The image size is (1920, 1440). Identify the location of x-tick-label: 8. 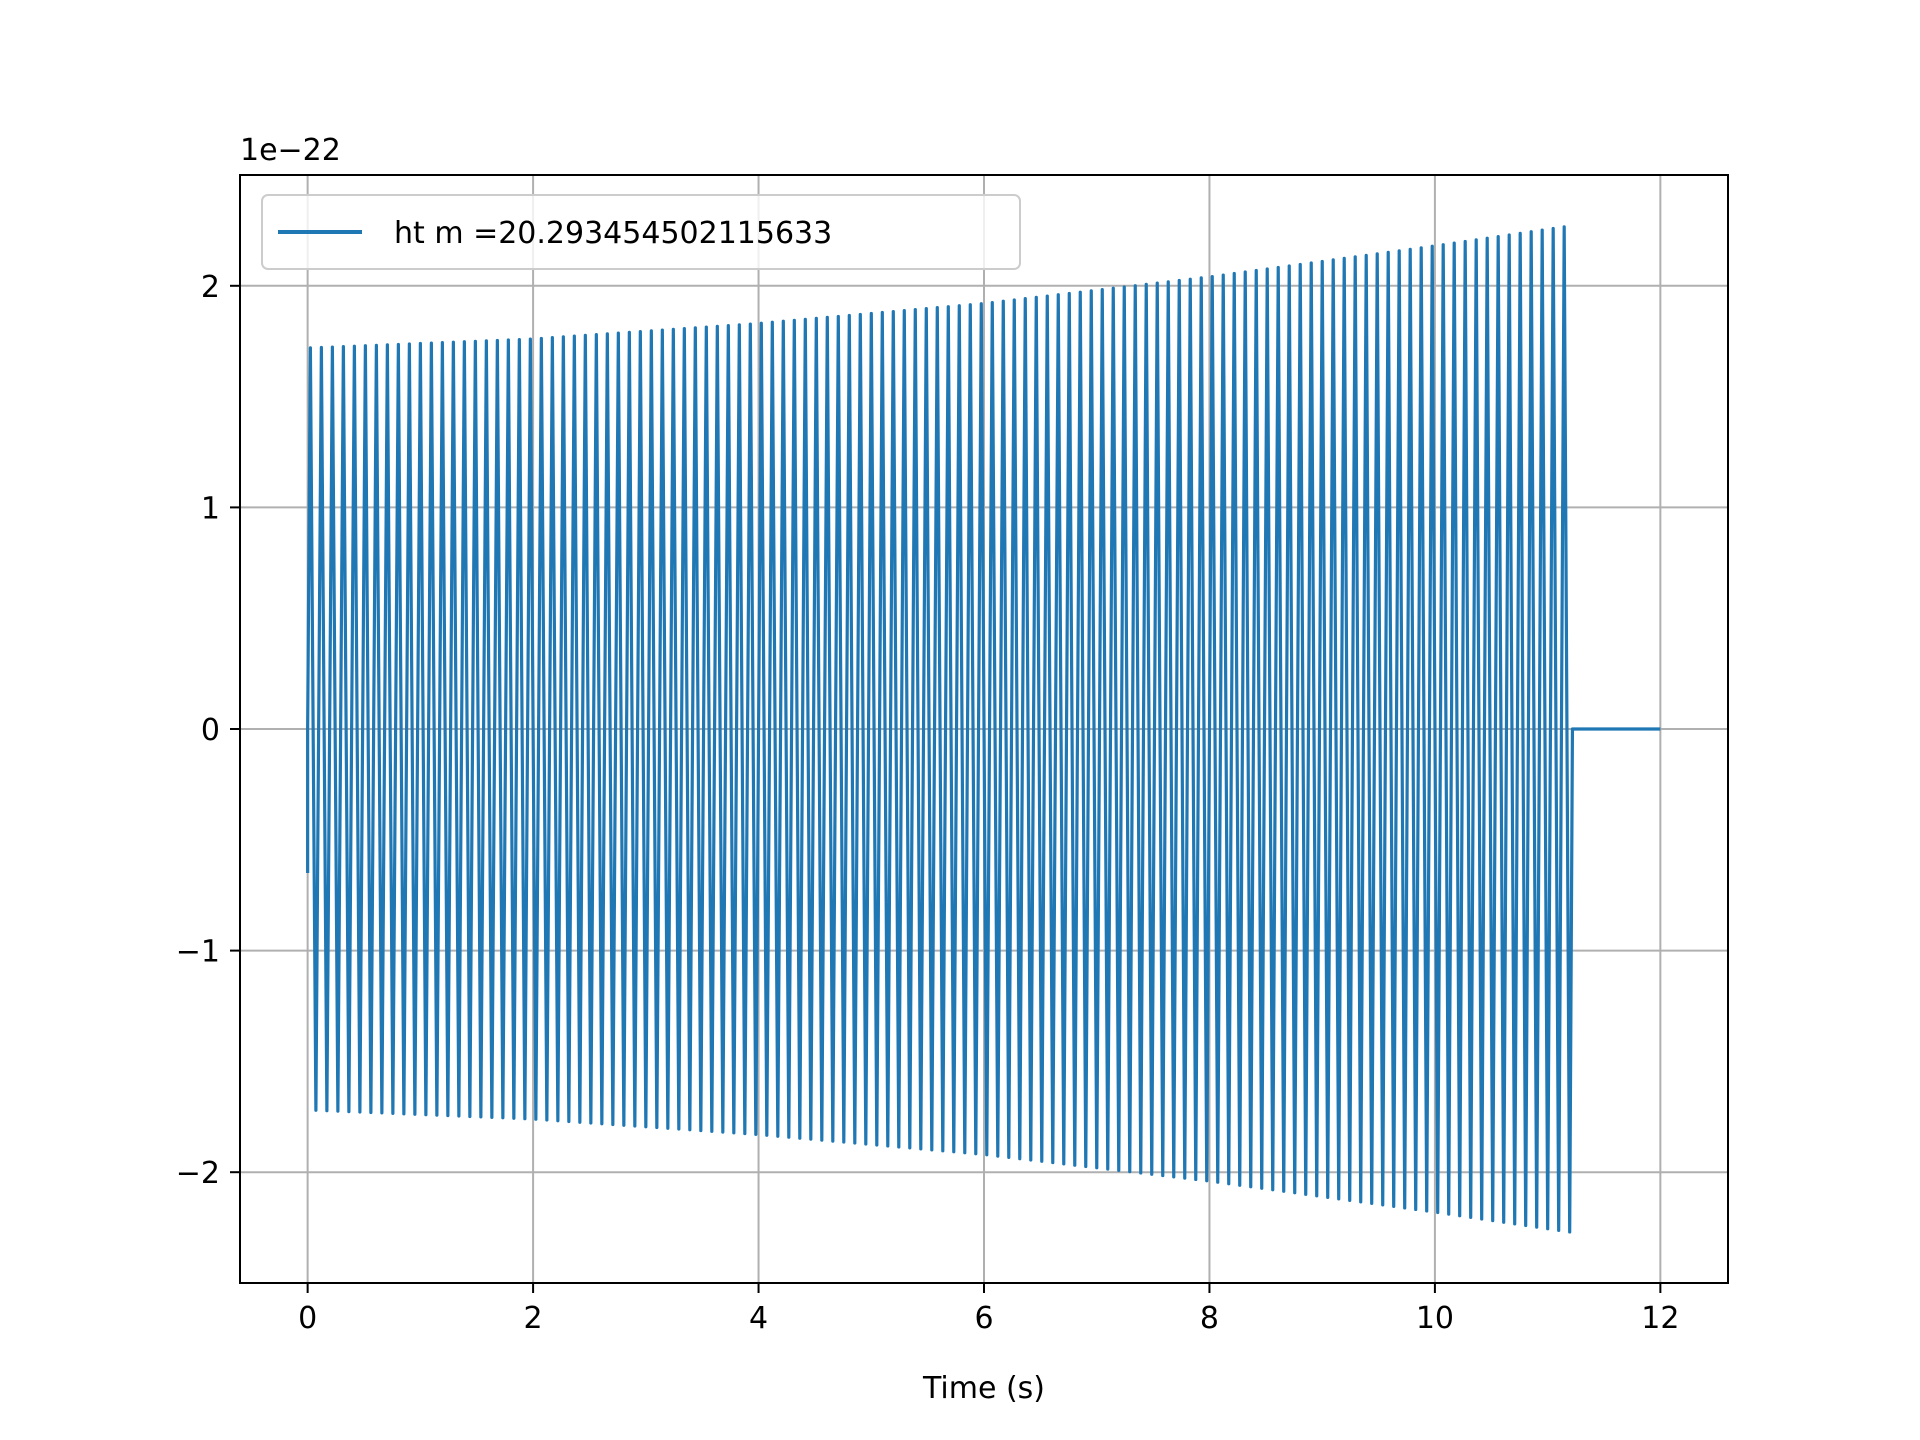
(1209, 1318).